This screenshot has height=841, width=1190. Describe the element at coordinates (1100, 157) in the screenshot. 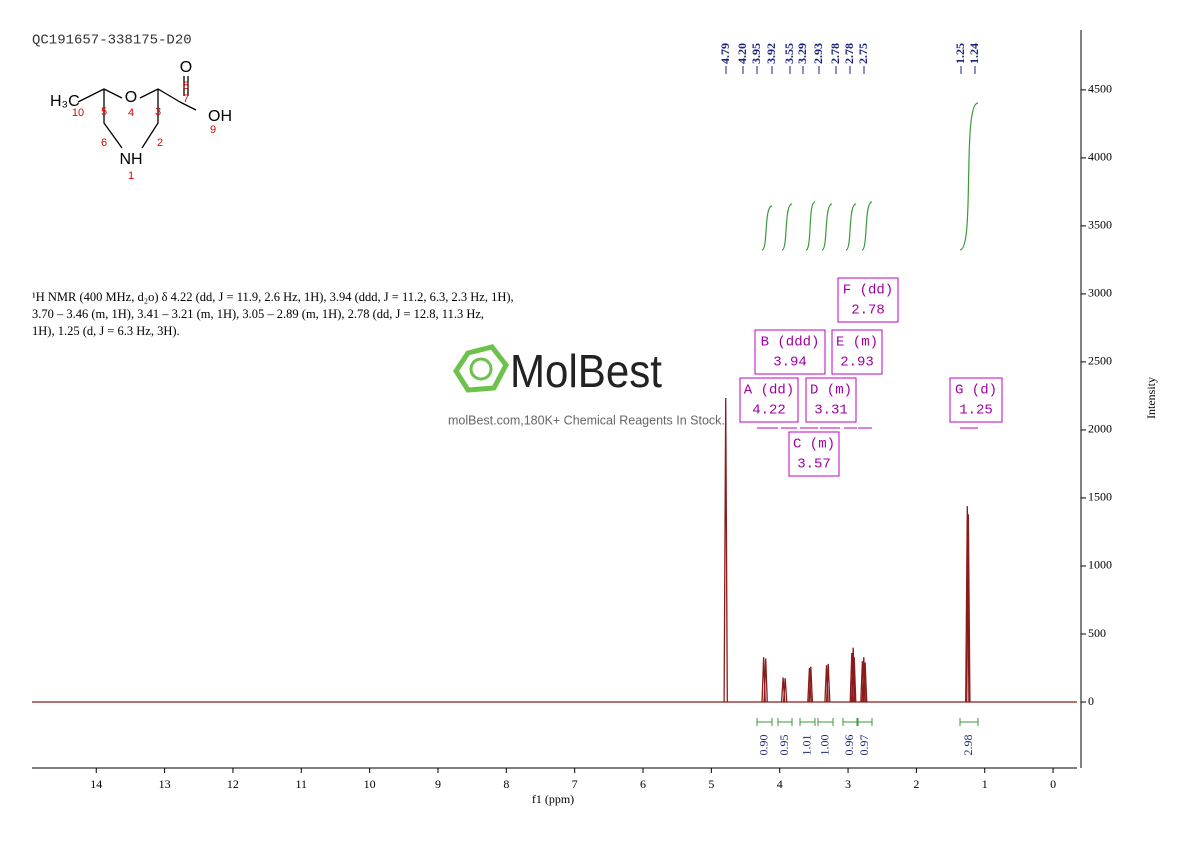

I see `y-tick-label: 4000` at that location.